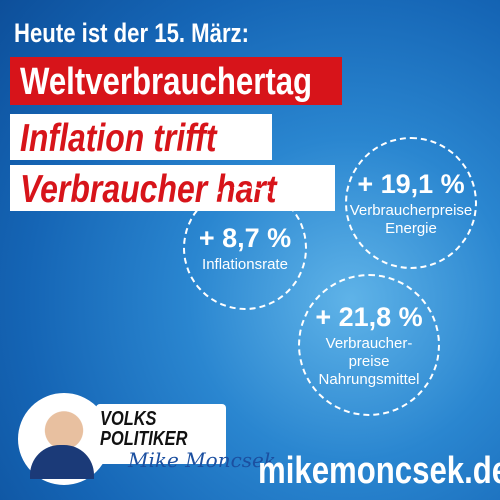 This screenshot has width=500, height=500. Describe the element at coordinates (245, 237) in the screenshot. I see `stat-value: + 8,7 %` at that location.